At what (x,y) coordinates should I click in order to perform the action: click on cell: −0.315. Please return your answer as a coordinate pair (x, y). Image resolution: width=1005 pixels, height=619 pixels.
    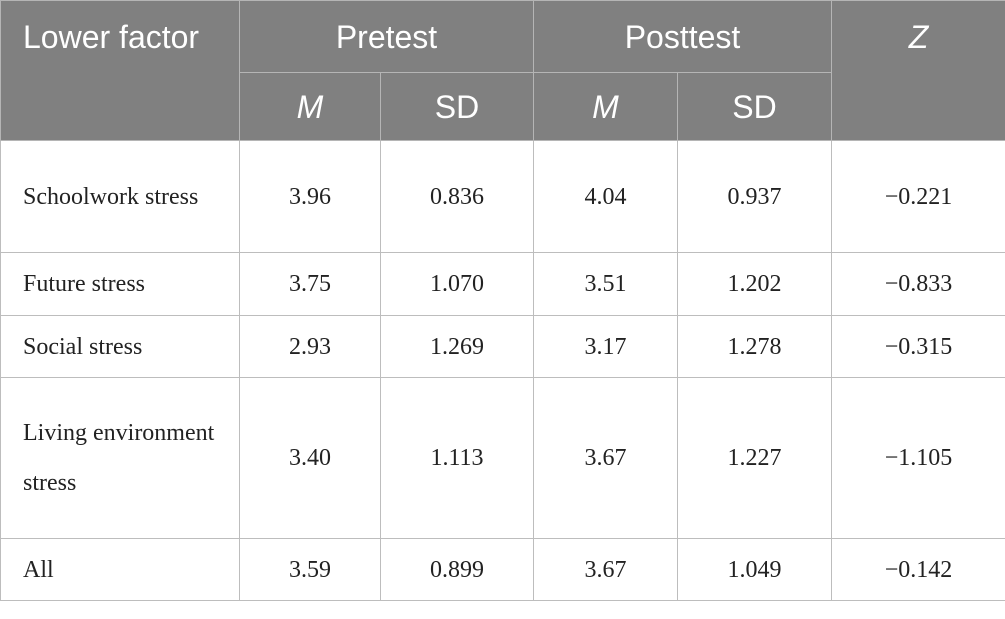
    Looking at the image, I should click on (918, 346).